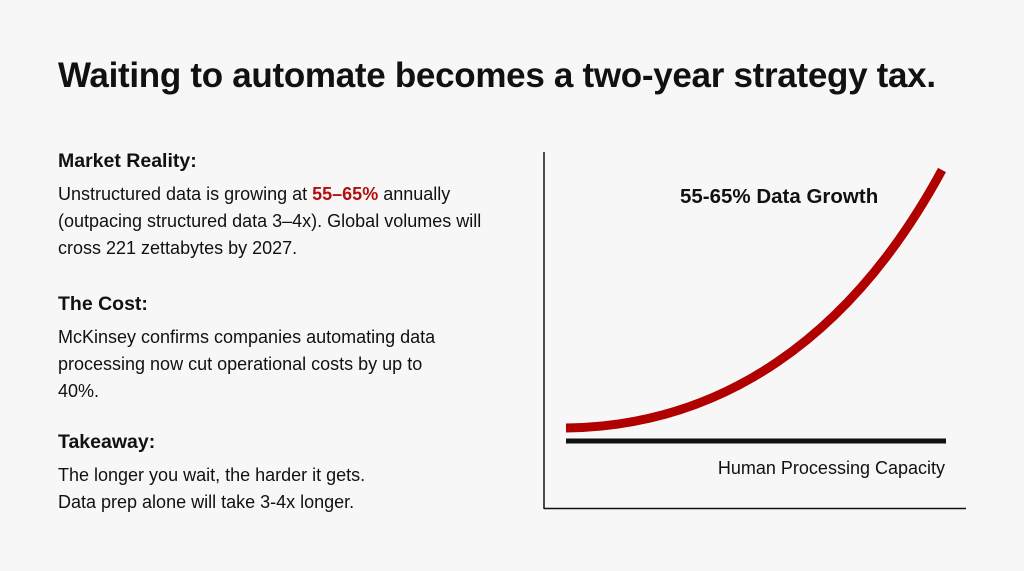  Describe the element at coordinates (779, 196) in the screenshot. I see `growth-label: 55-65% Data Growth` at that location.